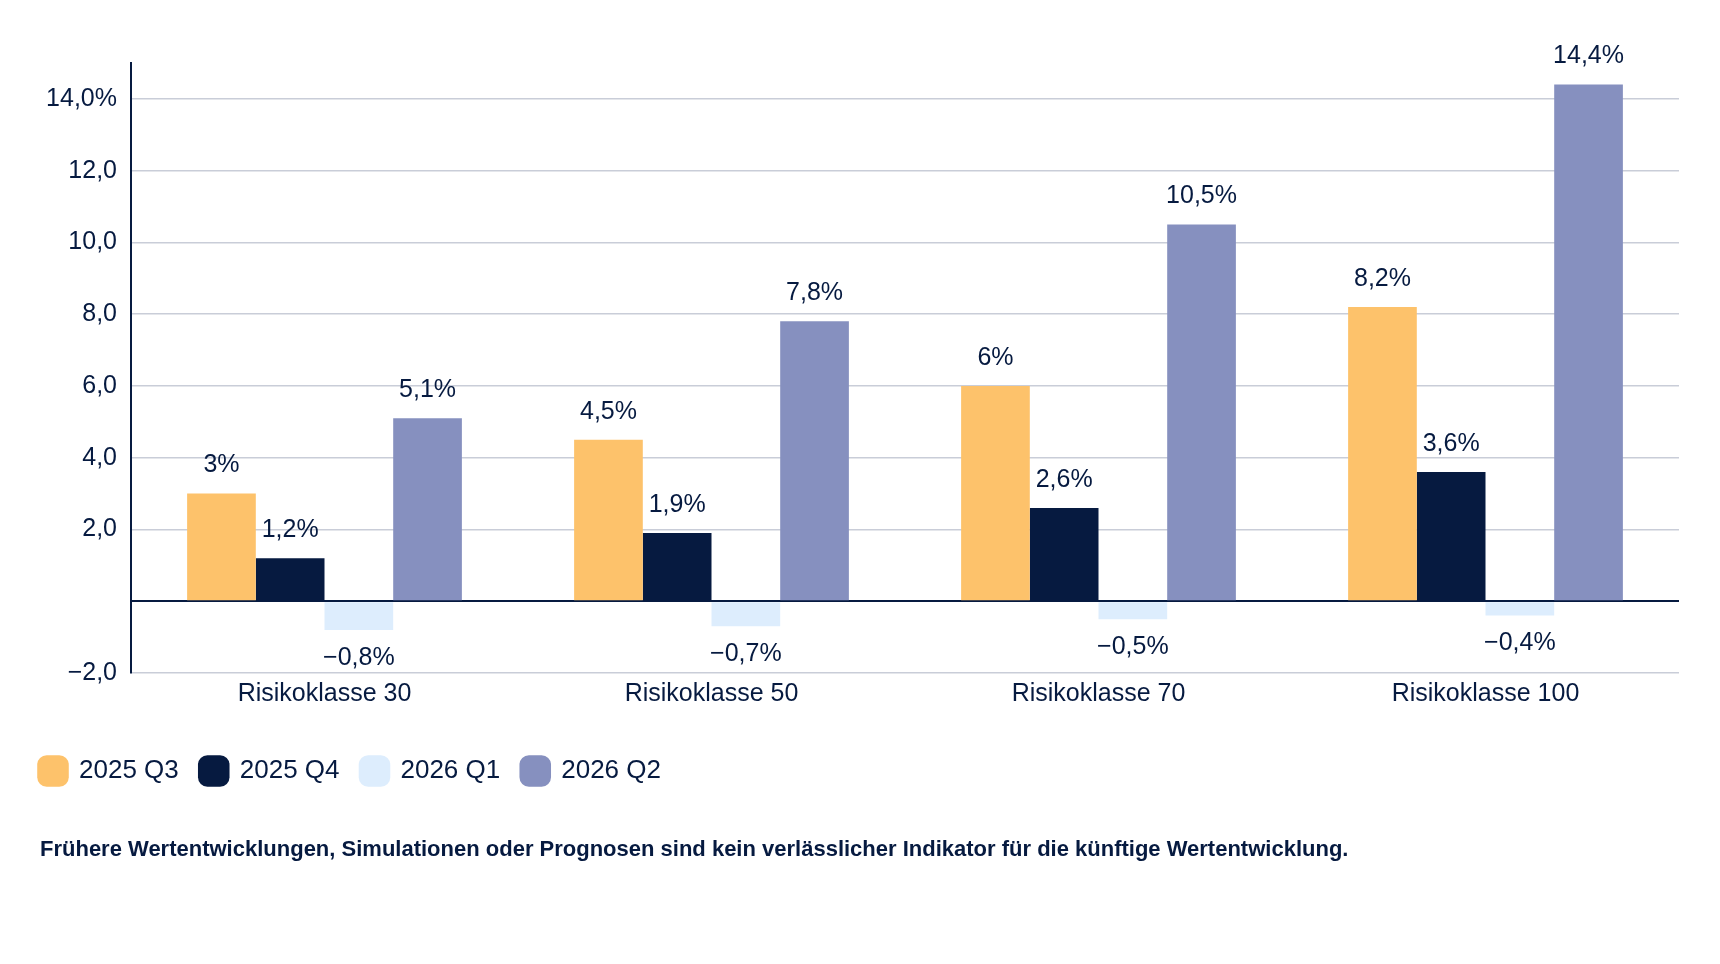 The height and width of the screenshot is (964, 1720). I want to click on y-tick-label: 2,0, so click(99, 527).